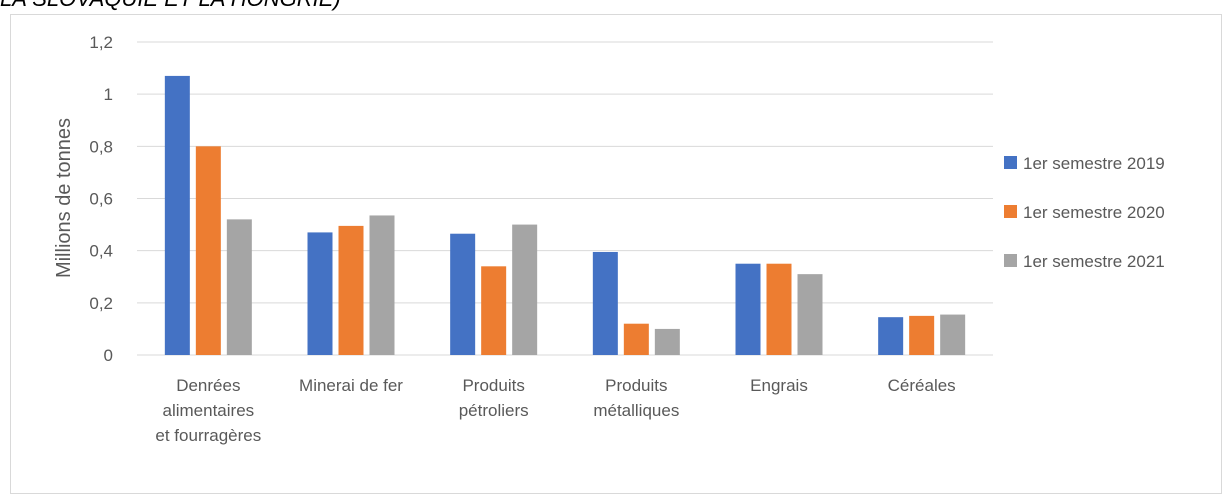 Image resolution: width=1226 pixels, height=498 pixels. What do you see at coordinates (922, 385) in the screenshot?
I see `x-tick-label: Céréales` at bounding box center [922, 385].